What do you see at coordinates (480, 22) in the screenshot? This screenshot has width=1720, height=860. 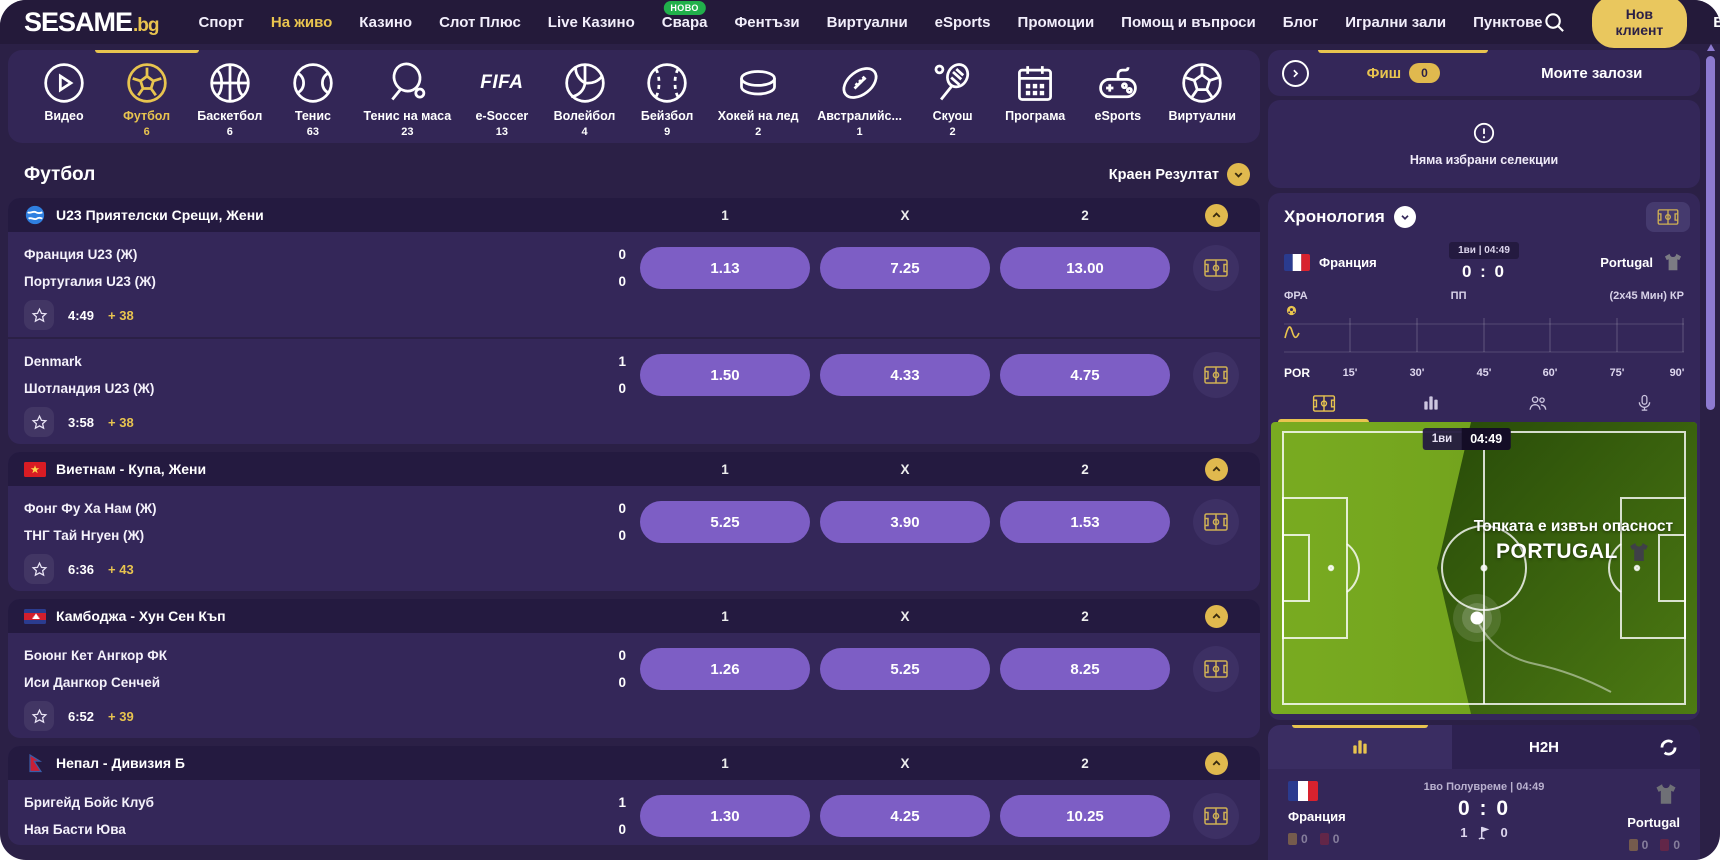 I see `nav-item-slot-plus: Слот Плюс` at bounding box center [480, 22].